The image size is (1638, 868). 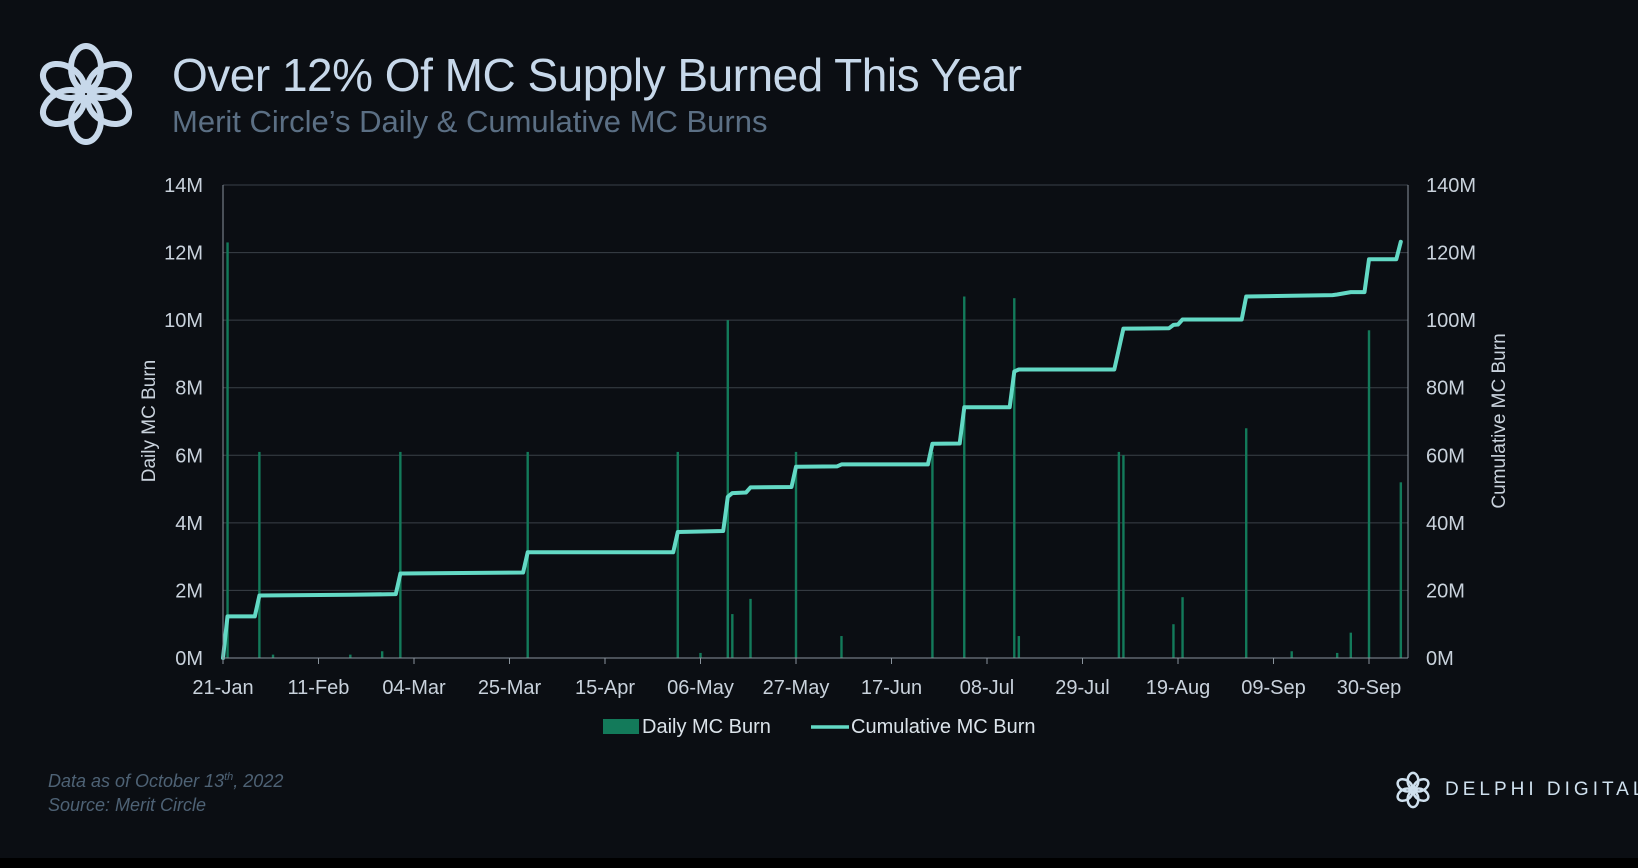 What do you see at coordinates (605, 688) in the screenshot?
I see `x-tick-label: 15-Apr` at bounding box center [605, 688].